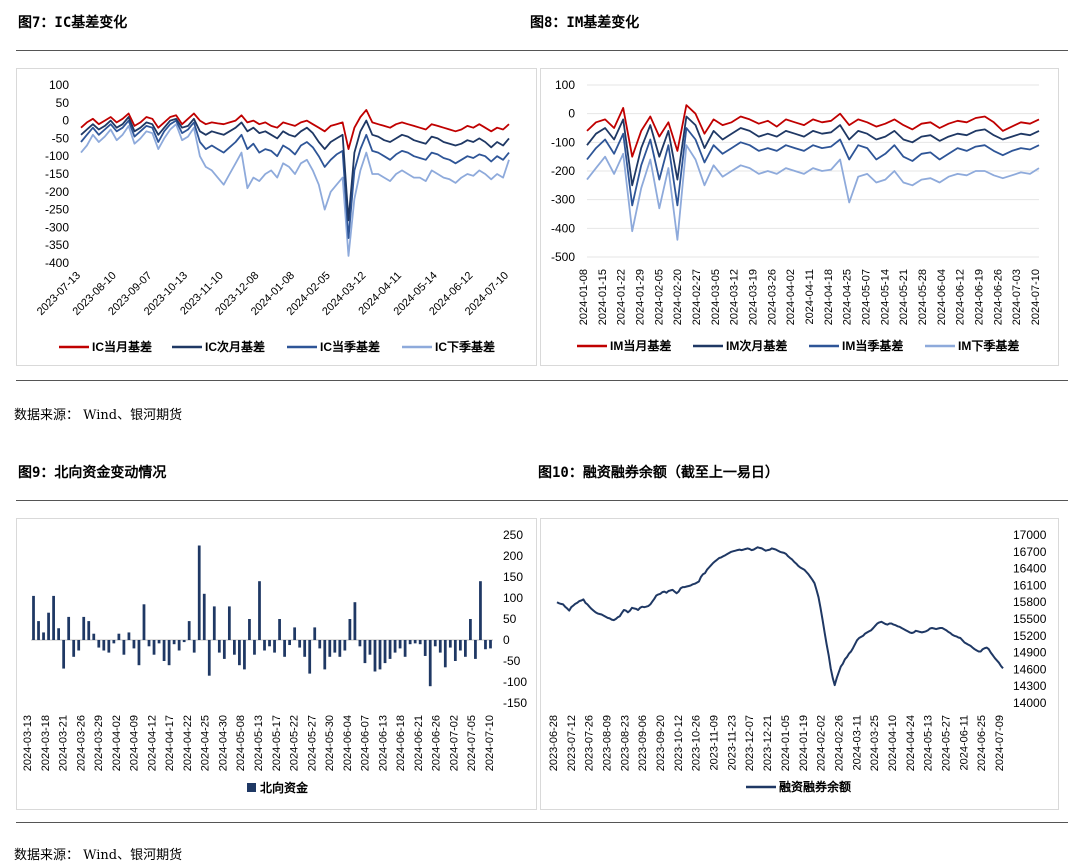  What do you see at coordinates (28, 743) in the screenshot?
I see `nb-x-label-0: 2024-03-13` at bounding box center [28, 743].